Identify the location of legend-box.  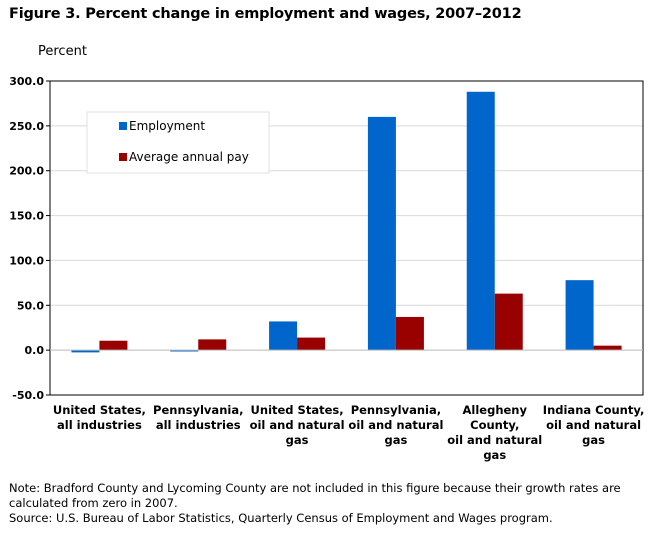
(178, 142).